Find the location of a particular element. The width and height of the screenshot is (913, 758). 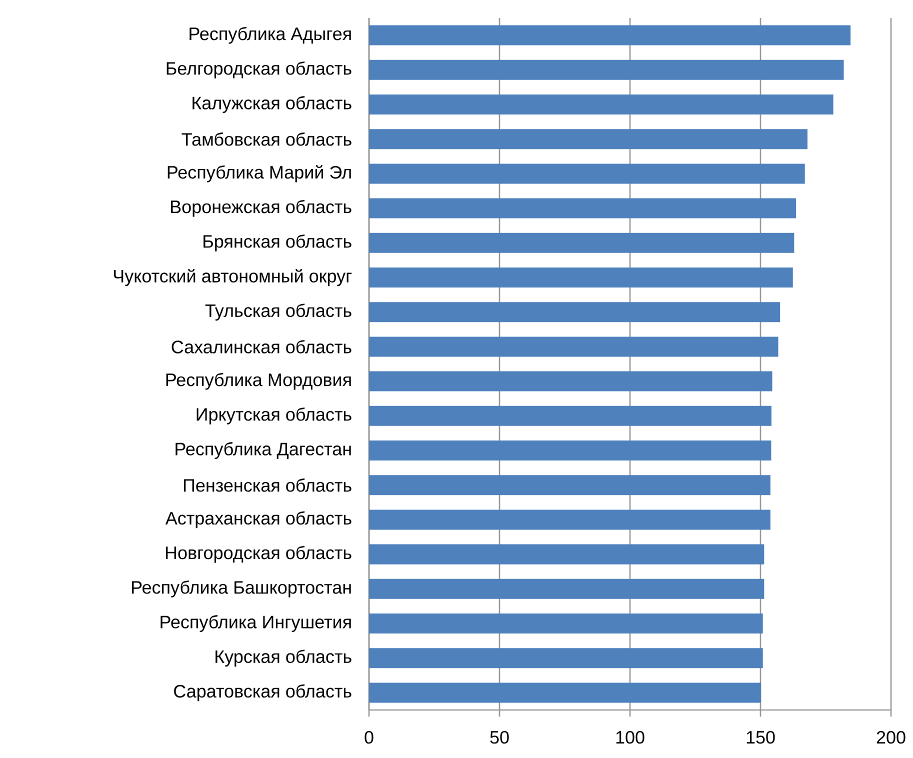

y-tick-label: Тульская область is located at coordinates (278, 312).